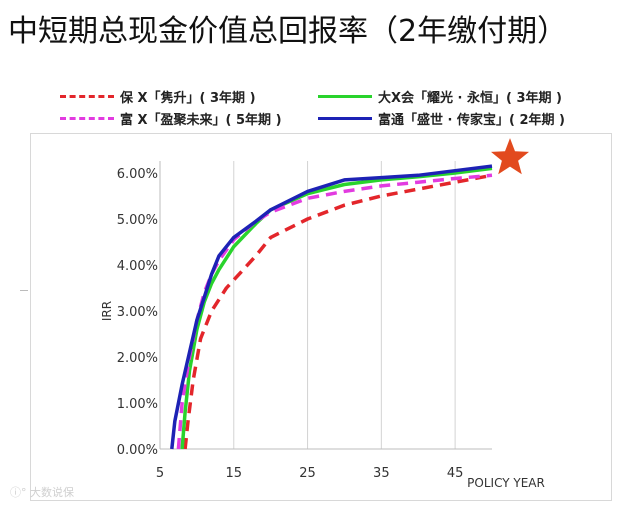 This screenshot has width=640, height=508. Describe the element at coordinates (470, 98) in the screenshot. I see `legend-label-1: 大X会「耀光 · 永恒」( 3年期 )` at that location.